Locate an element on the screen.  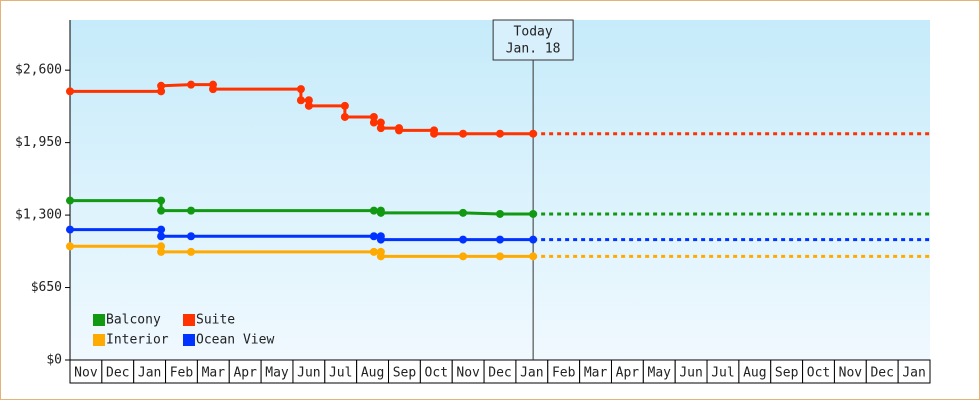
x-tick-cell is located at coordinates (914, 371).